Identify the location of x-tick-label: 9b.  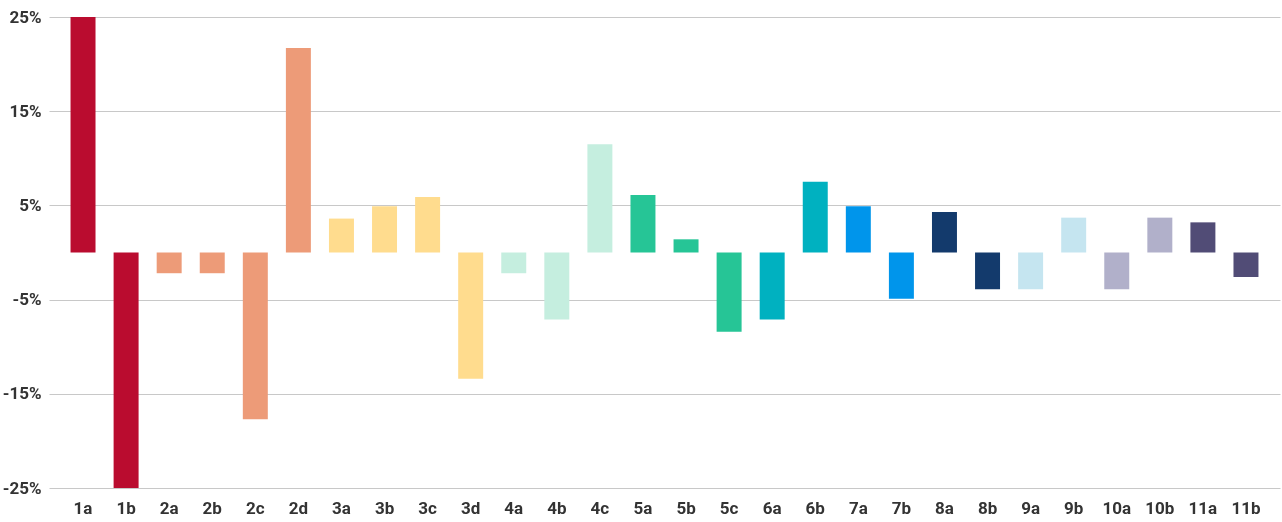
(1074, 507).